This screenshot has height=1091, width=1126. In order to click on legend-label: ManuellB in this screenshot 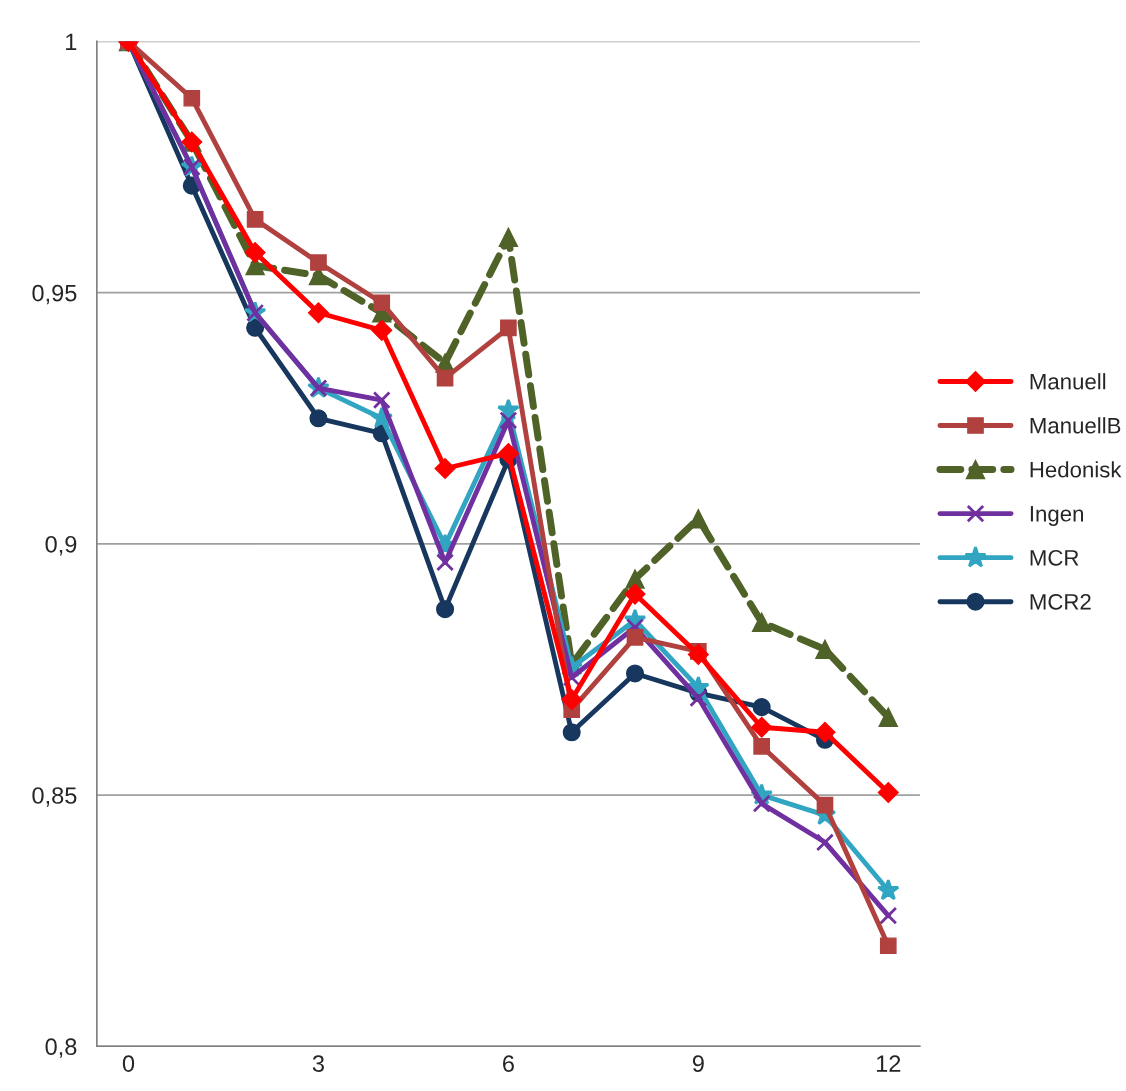, I will do `click(1075, 425)`.